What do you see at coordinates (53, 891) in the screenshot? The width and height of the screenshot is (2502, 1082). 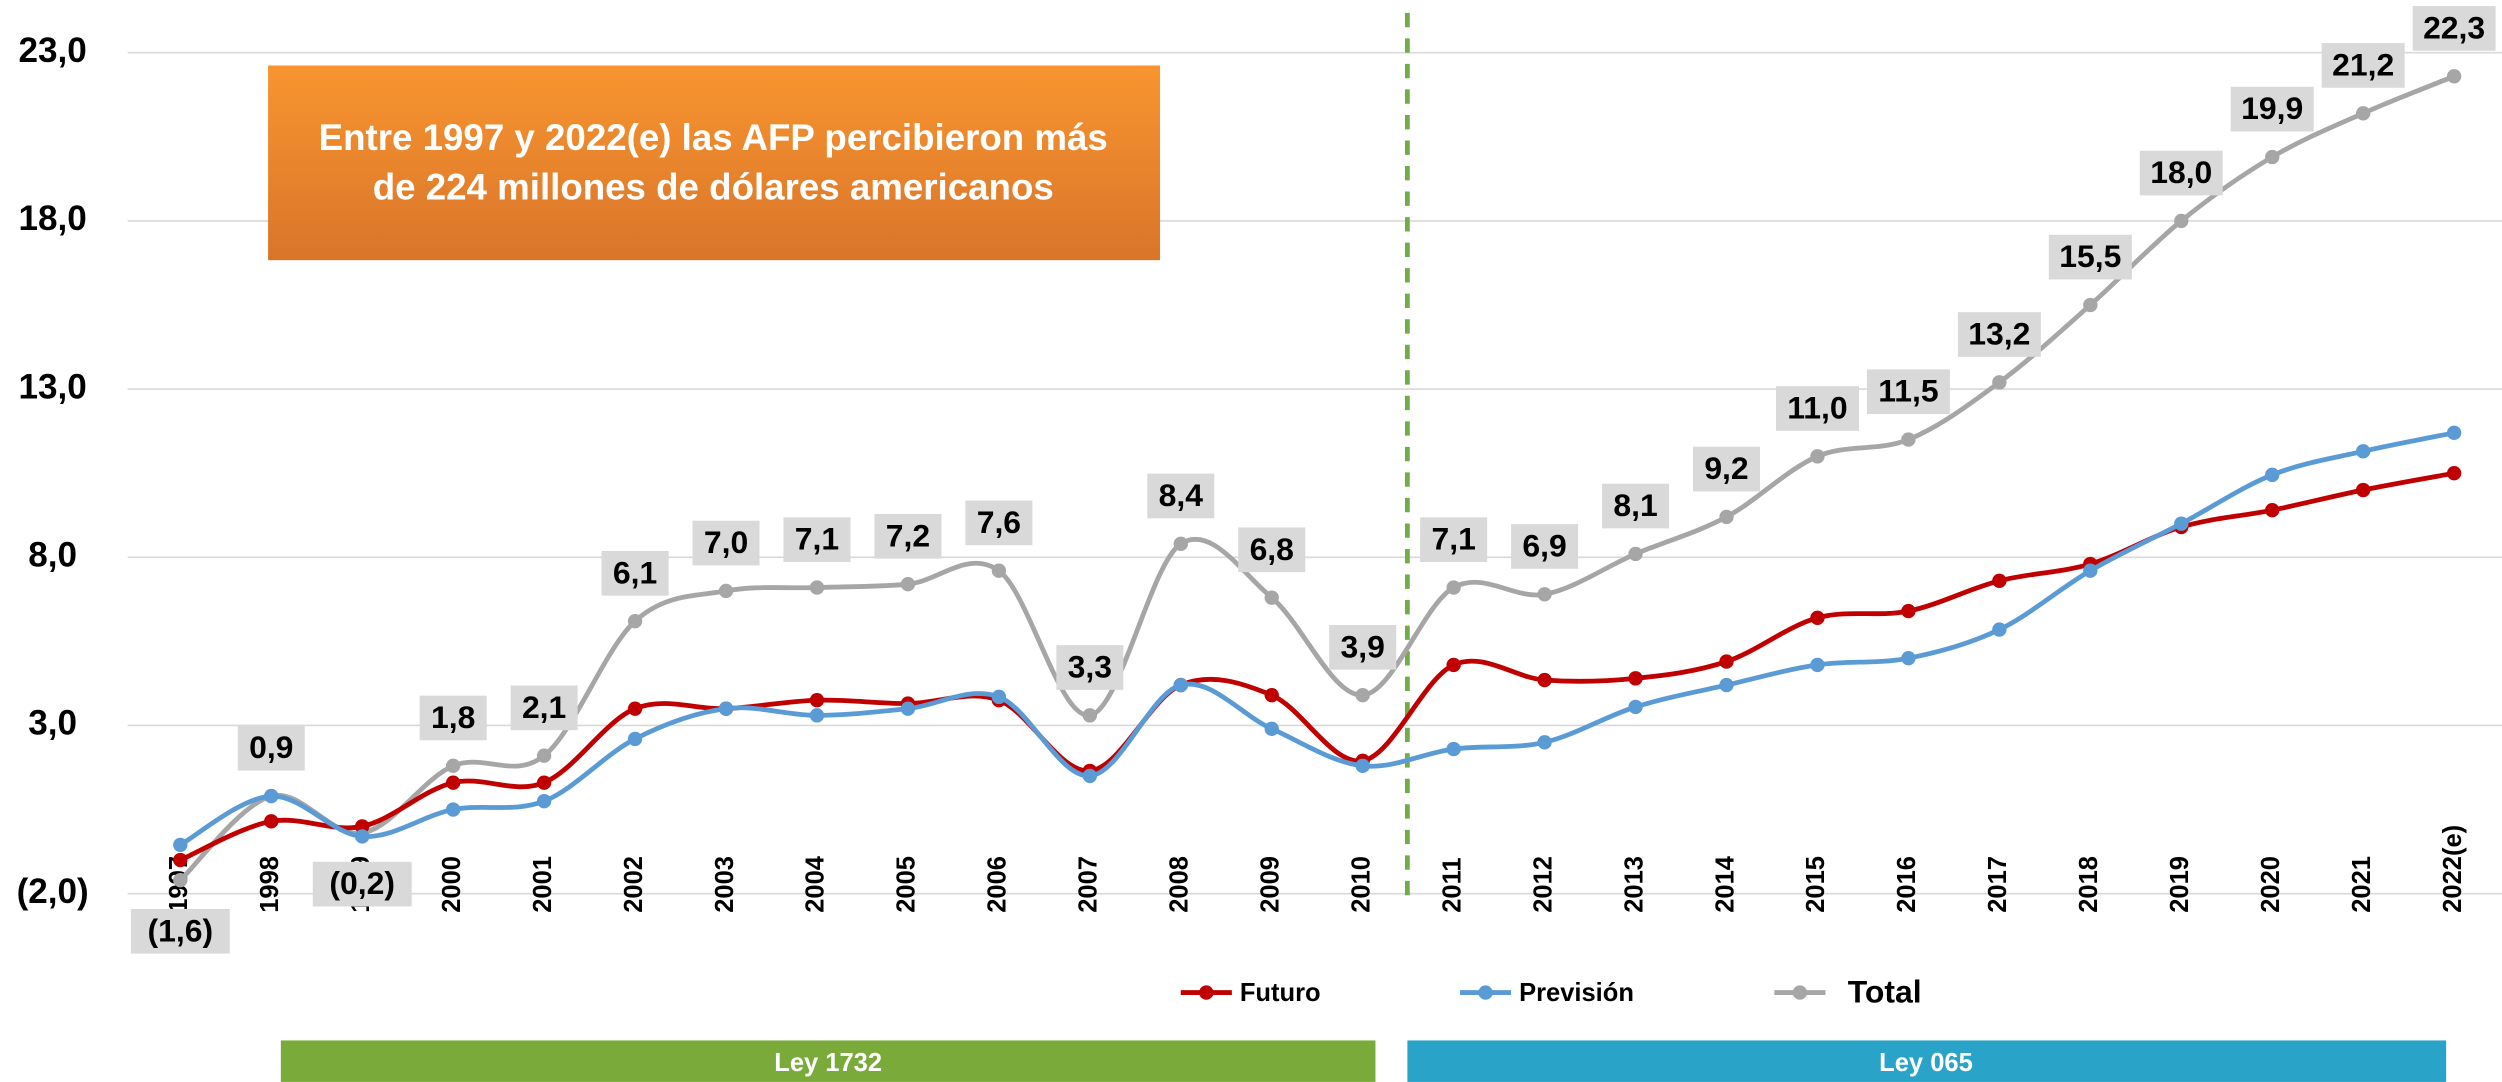 I see `y-tick-label: (2,0)` at bounding box center [53, 891].